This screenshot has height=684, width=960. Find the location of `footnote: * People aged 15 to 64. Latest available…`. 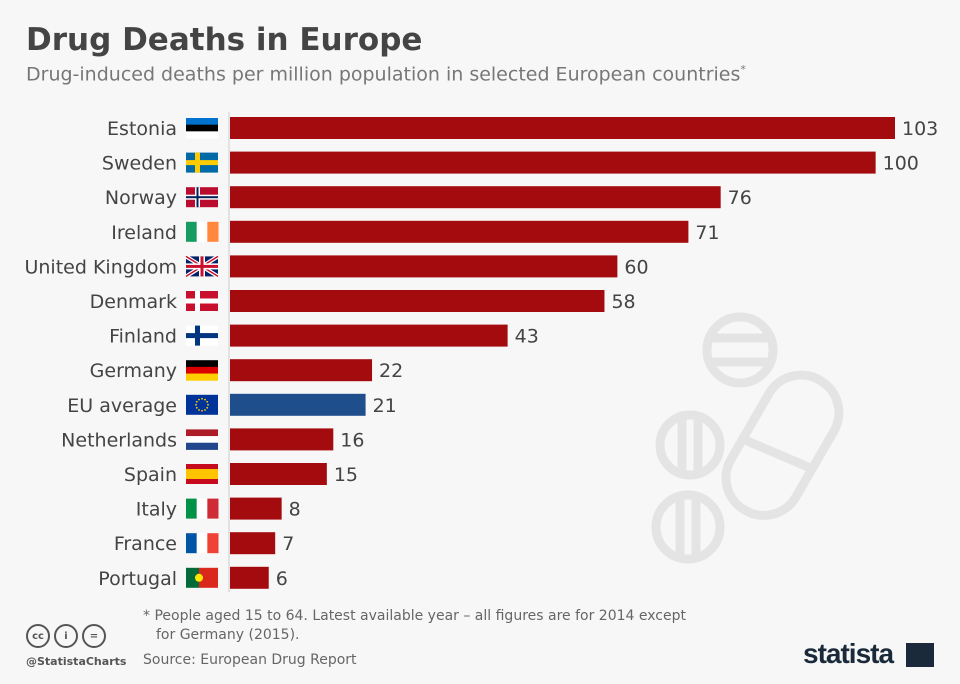

footnote: * People aged 15 to 64. Latest available… is located at coordinates (414, 626).